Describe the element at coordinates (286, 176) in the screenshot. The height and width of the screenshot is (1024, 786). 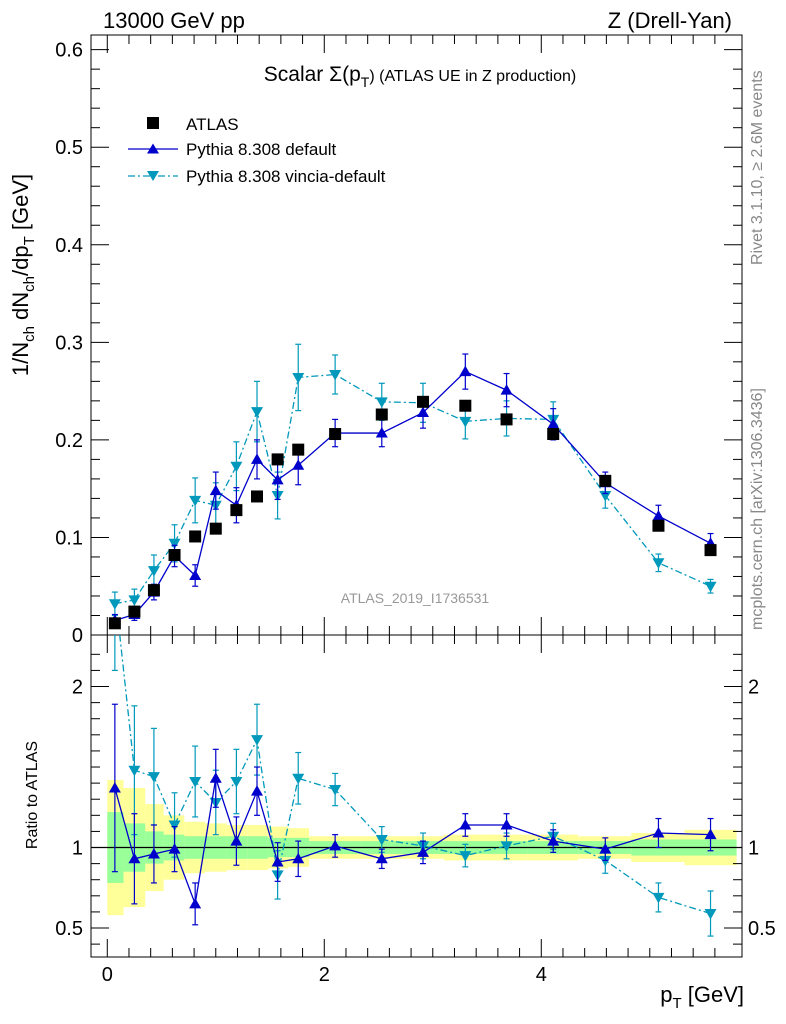
I see `legend-vincia-label: Pythia 8.308 vincia-default` at that location.